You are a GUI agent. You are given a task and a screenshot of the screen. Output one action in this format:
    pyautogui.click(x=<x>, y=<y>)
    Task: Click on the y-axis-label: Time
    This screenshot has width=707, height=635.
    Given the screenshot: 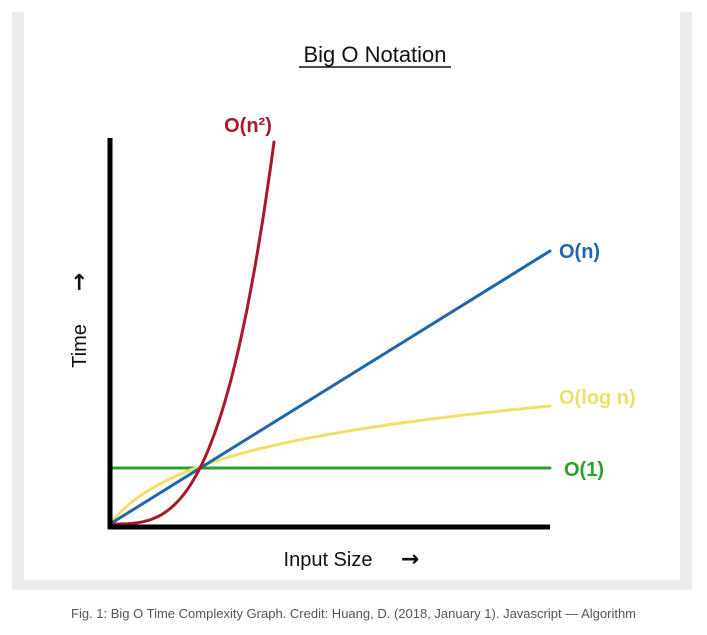 What is the action you would take?
    pyautogui.click(x=80, y=346)
    